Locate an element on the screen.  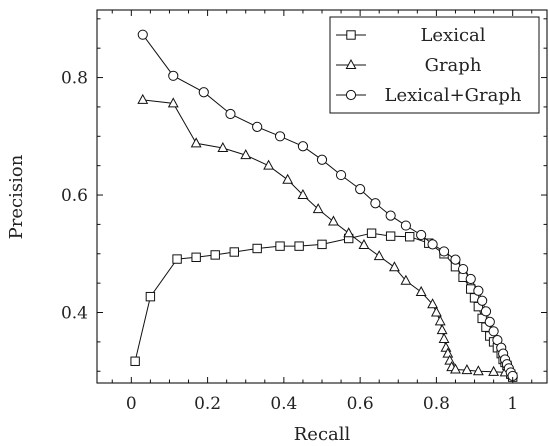
legend: Lexical Graph Lexical+Graph is located at coordinates (434, 65).